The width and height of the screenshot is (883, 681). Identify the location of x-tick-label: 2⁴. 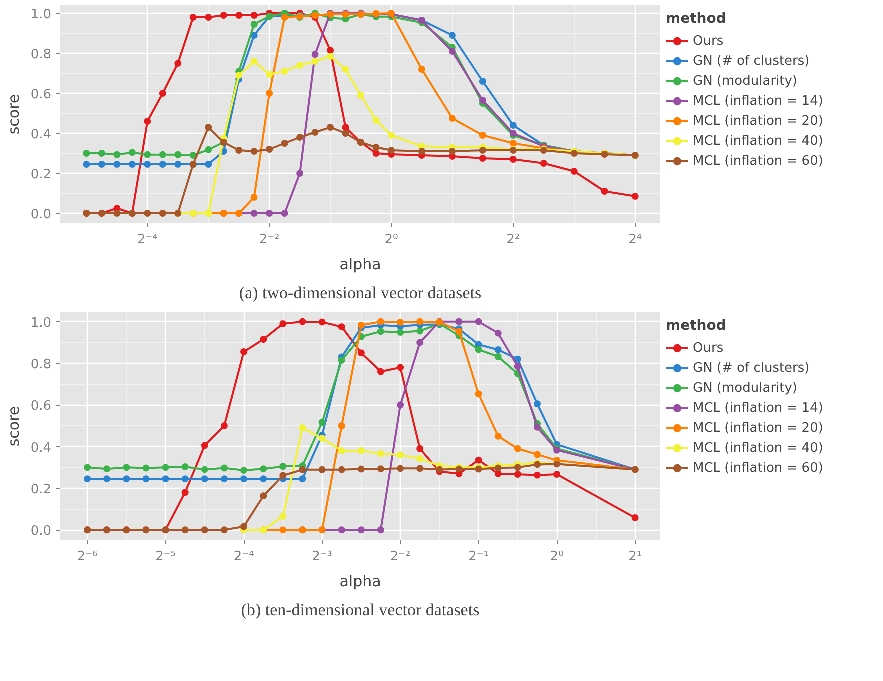
(635, 240).